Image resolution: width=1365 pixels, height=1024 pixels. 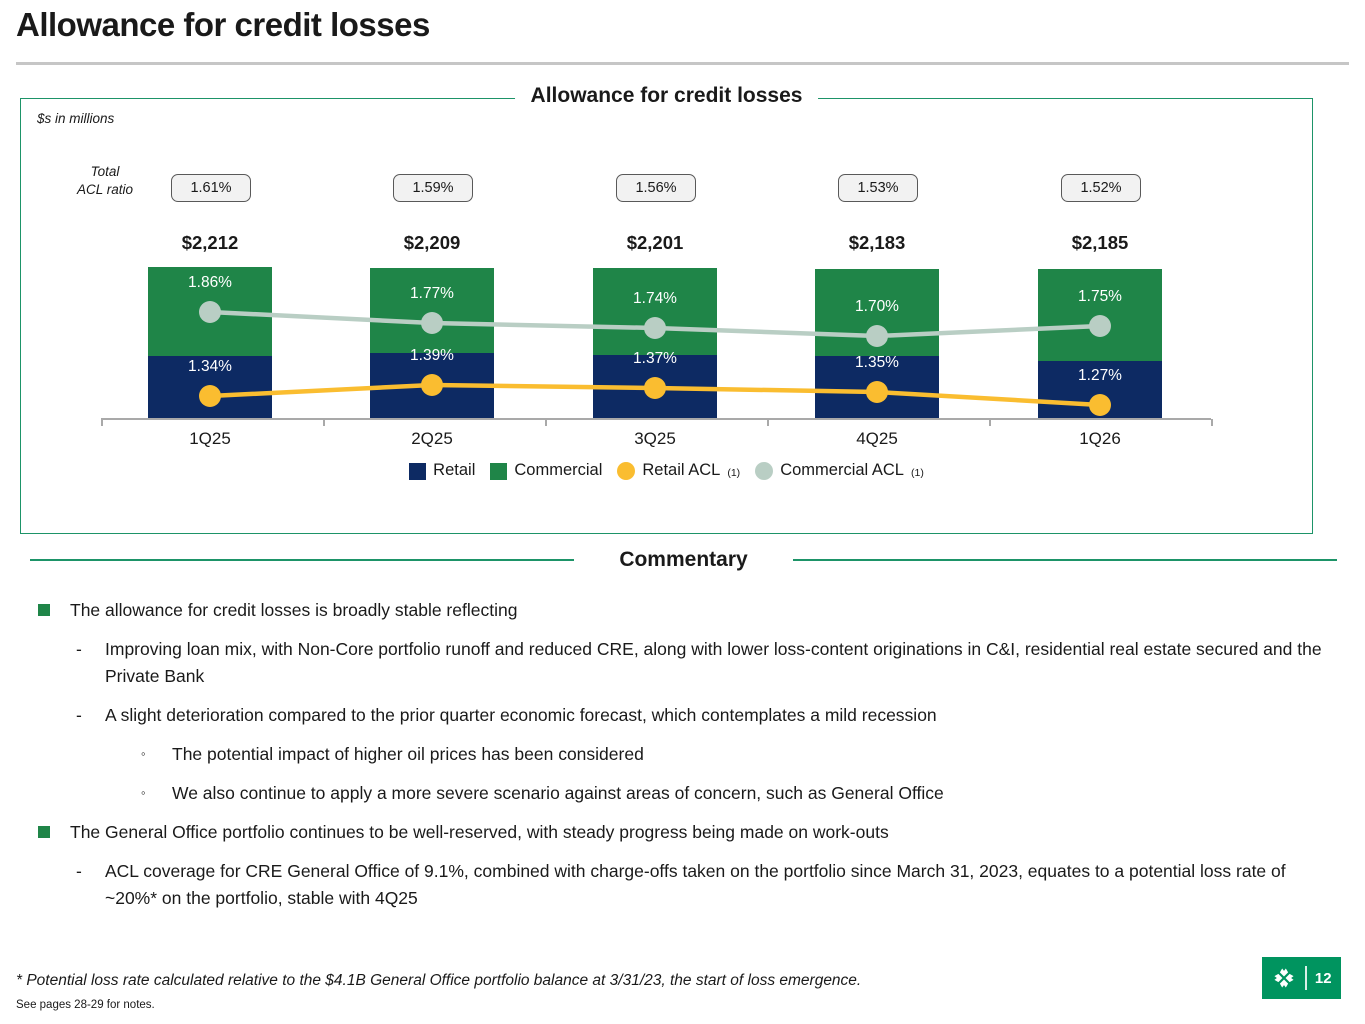 I want to click on legend-label-retail-acl: Retail ACL, so click(x=681, y=470).